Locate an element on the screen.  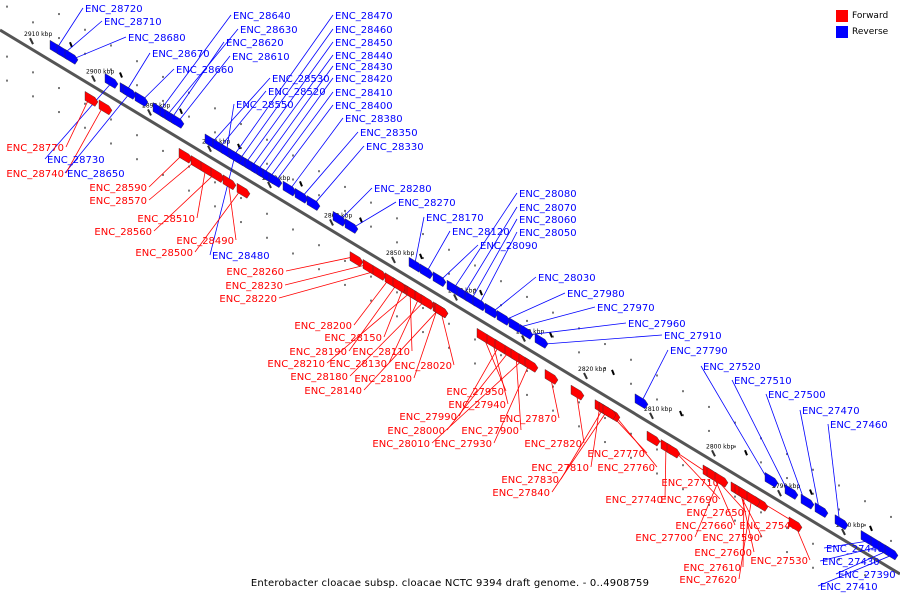
legend: Forward Reverse is located at coordinates (864, 24).